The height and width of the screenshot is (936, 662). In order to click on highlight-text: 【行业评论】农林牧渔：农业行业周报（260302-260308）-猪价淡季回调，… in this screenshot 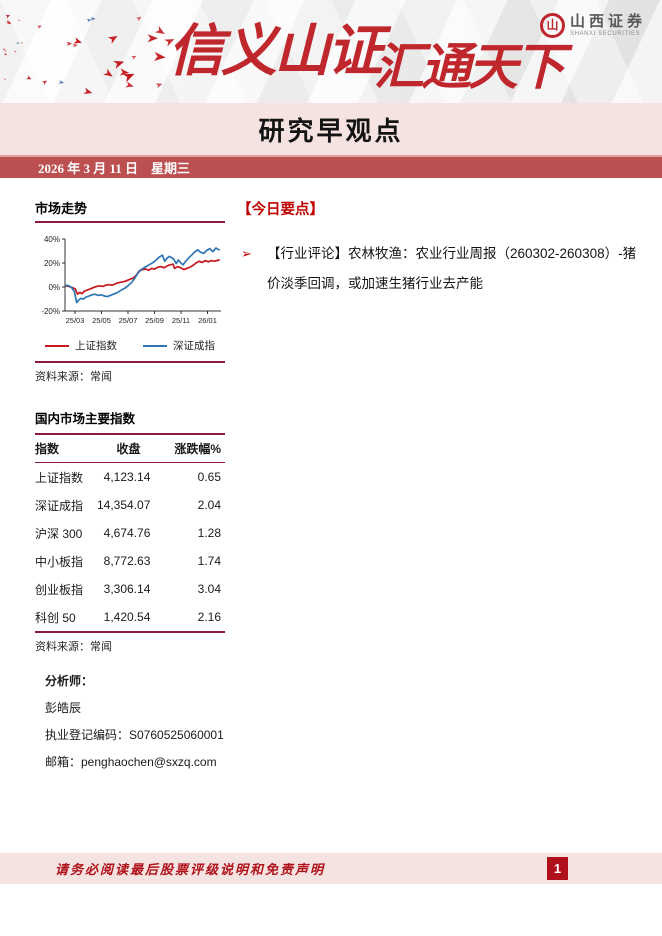, I will do `click(452, 268)`.